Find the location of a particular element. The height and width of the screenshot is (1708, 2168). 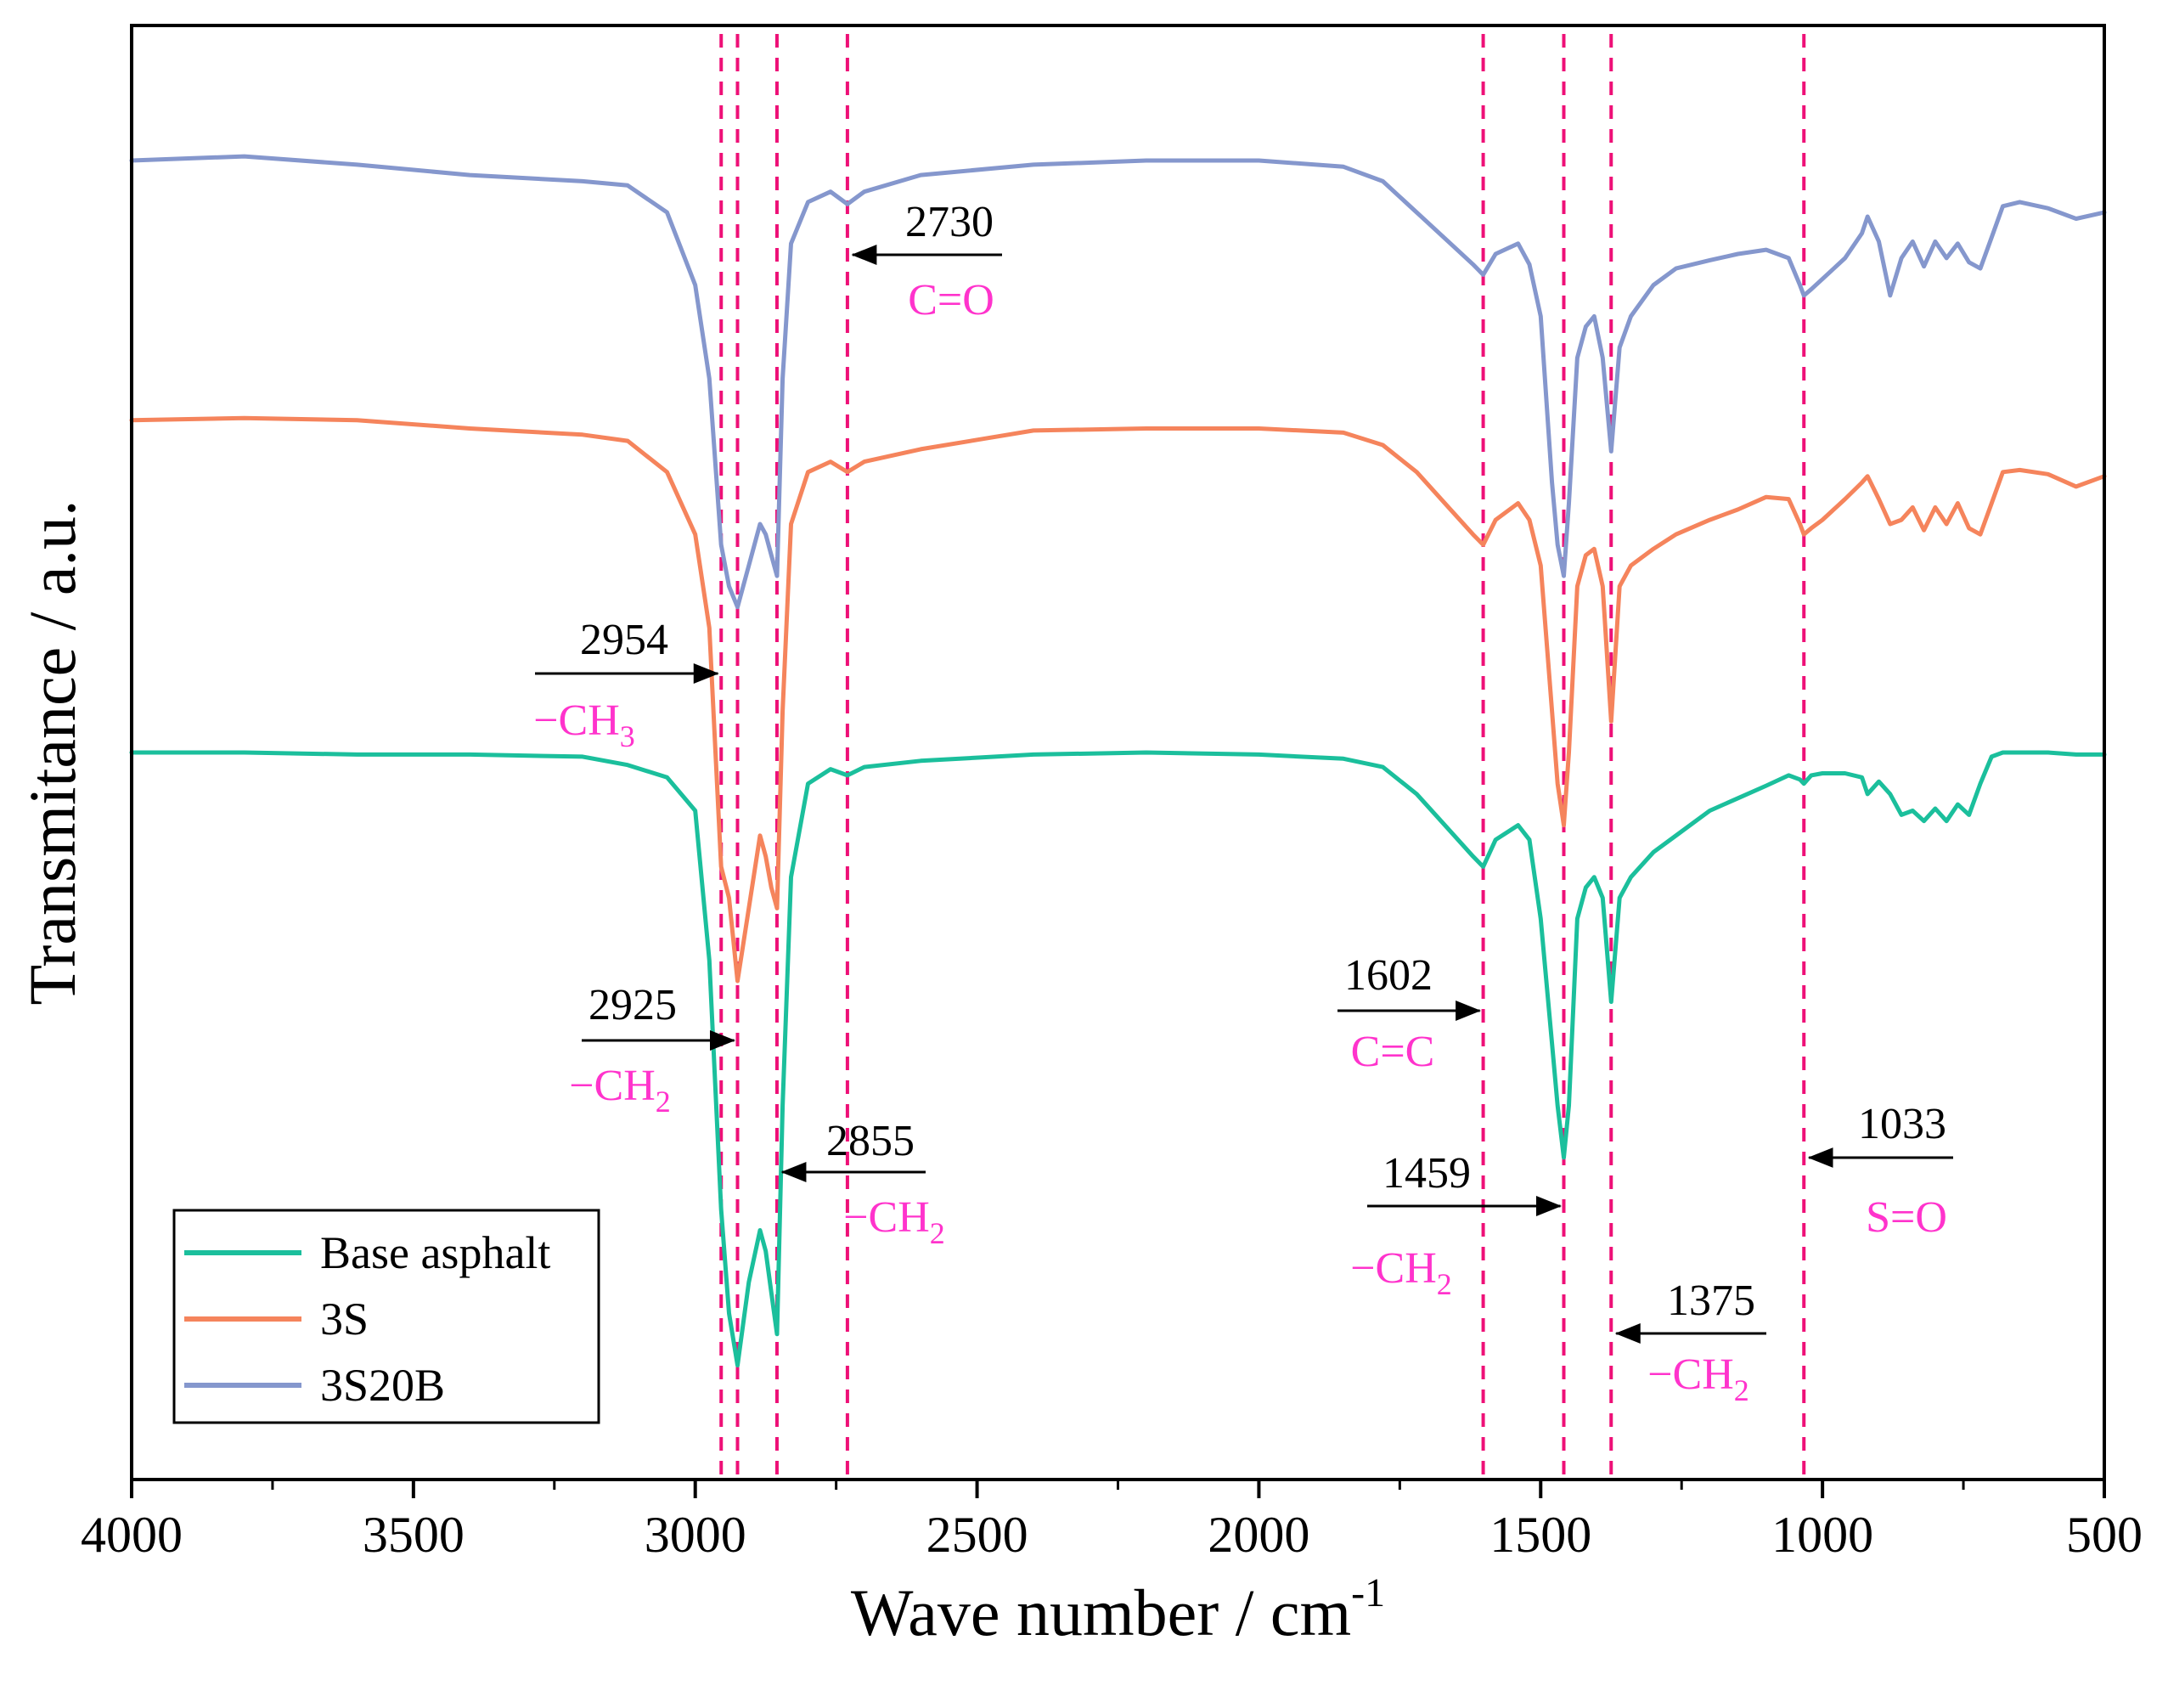

annotation-number-2730: 2730 is located at coordinates (949, 222).